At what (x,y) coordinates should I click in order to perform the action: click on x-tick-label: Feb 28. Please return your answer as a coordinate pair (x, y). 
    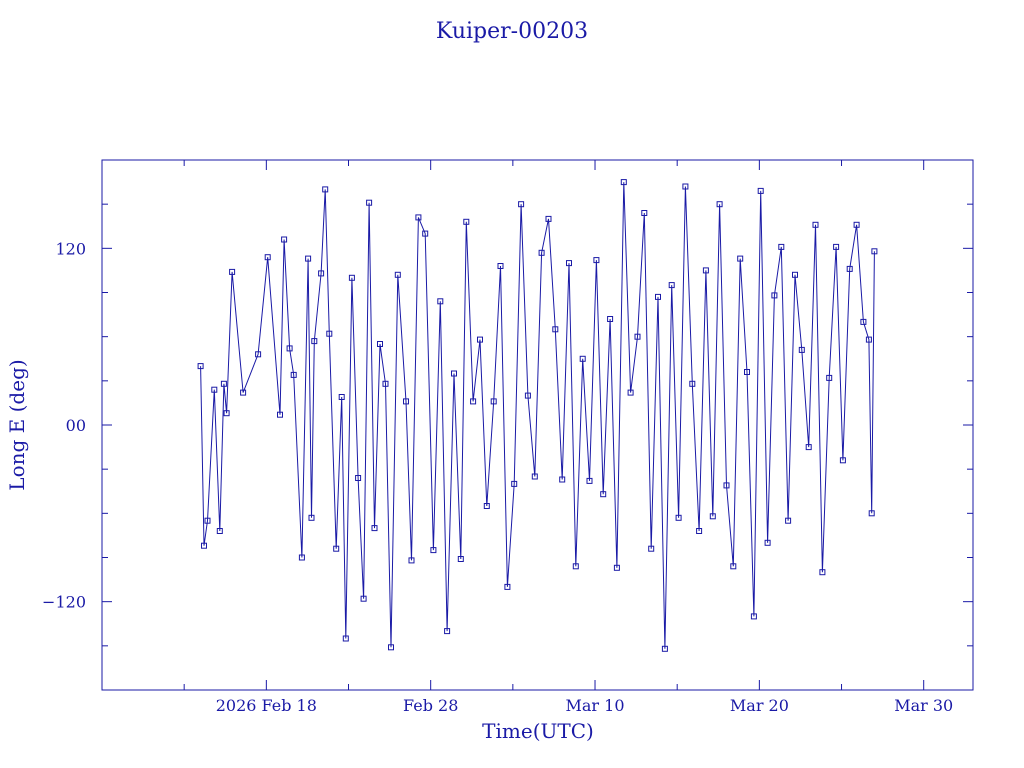
    Looking at the image, I should click on (430, 705).